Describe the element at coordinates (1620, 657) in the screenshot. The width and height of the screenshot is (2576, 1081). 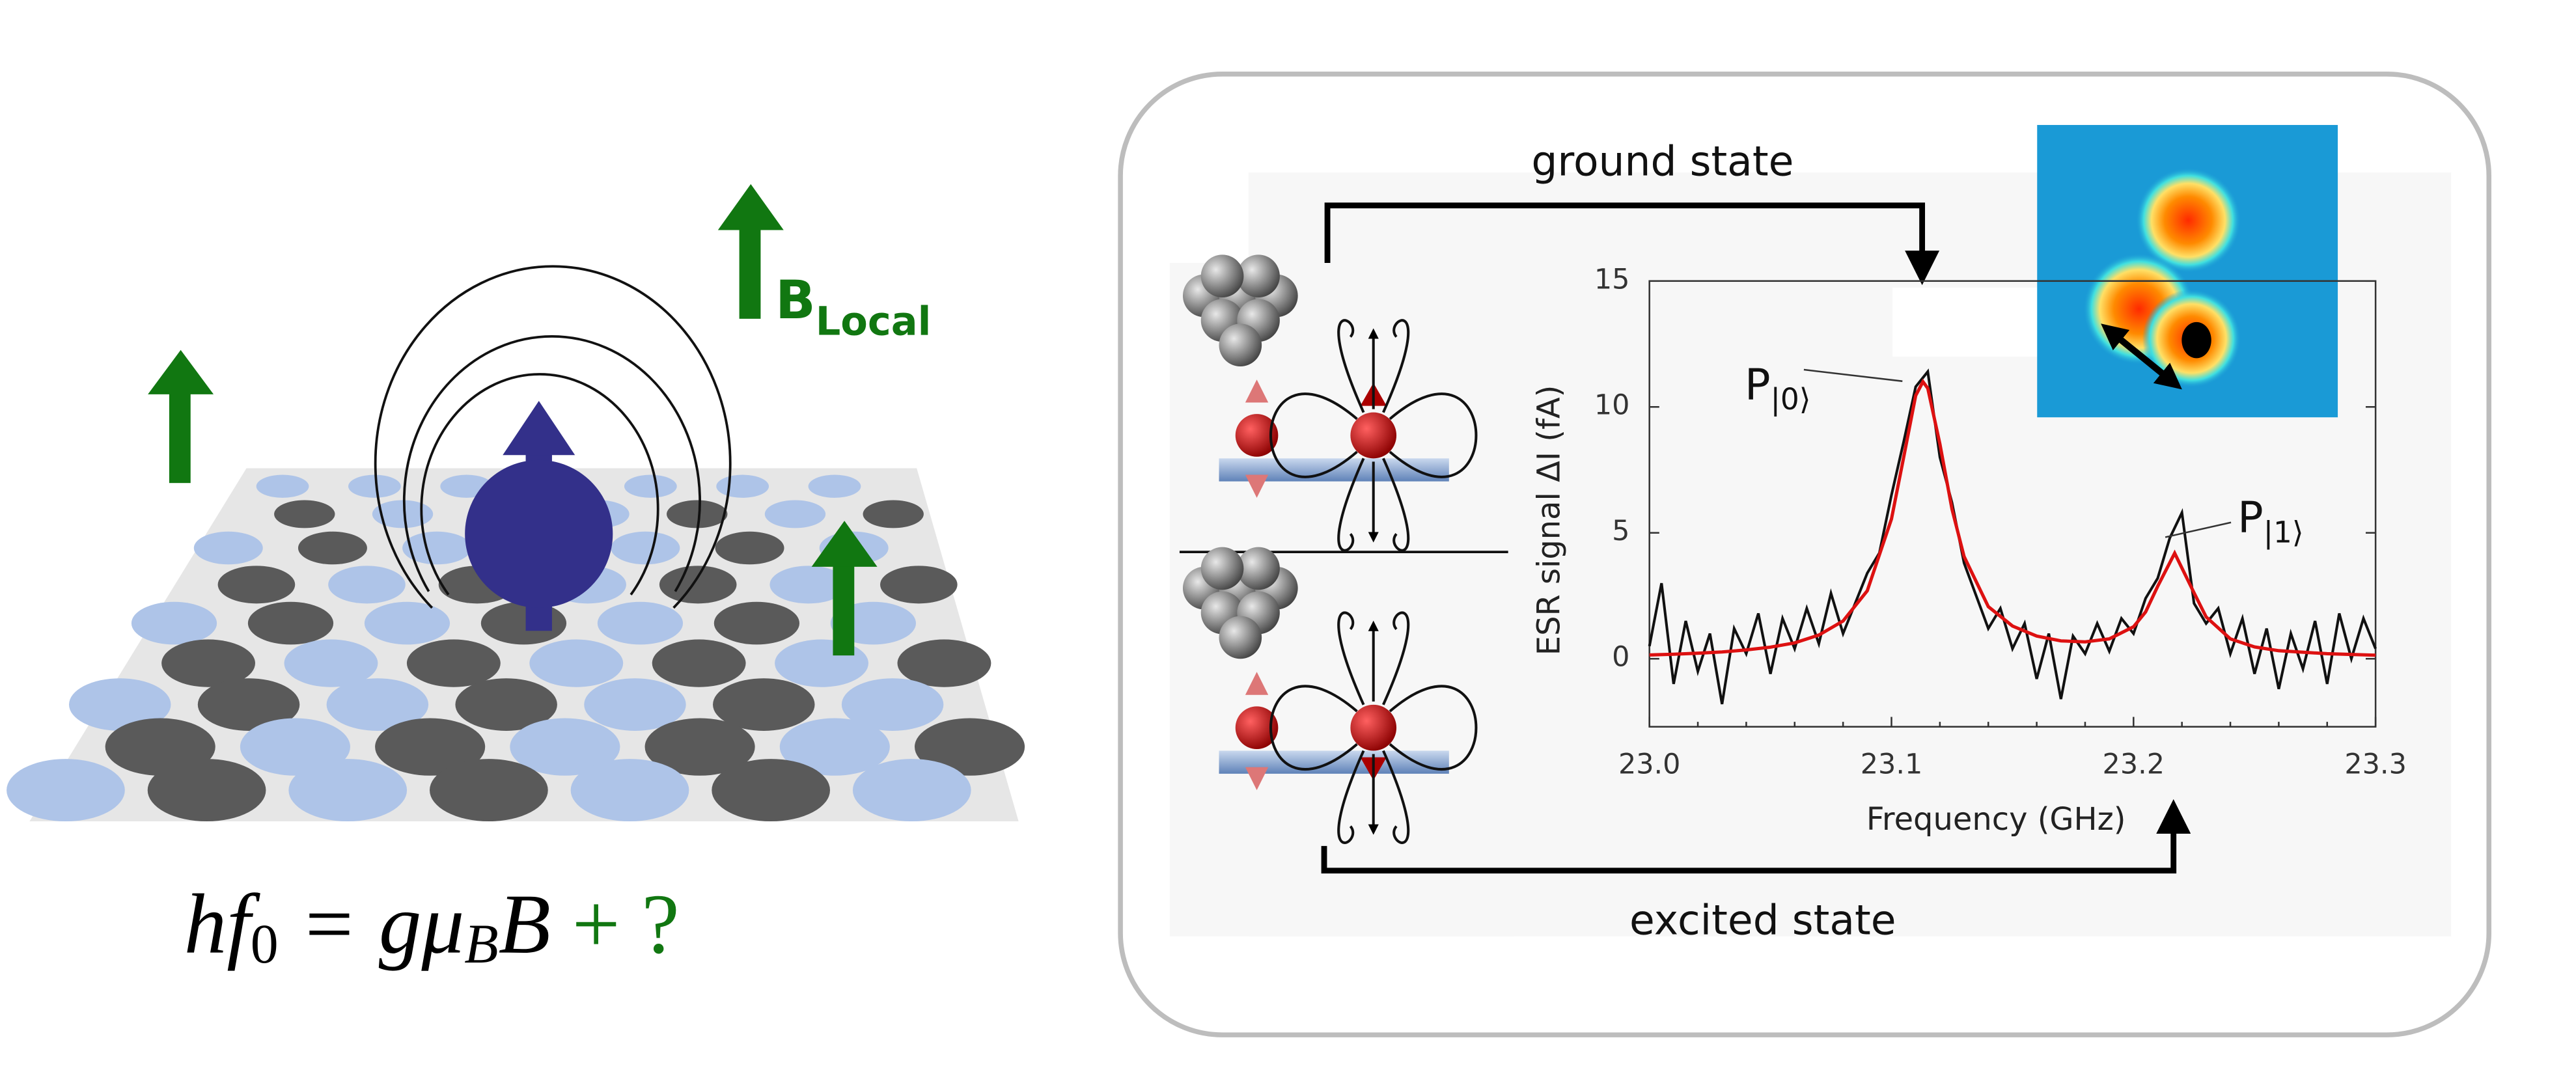
I see `y-tick-label: 0` at that location.